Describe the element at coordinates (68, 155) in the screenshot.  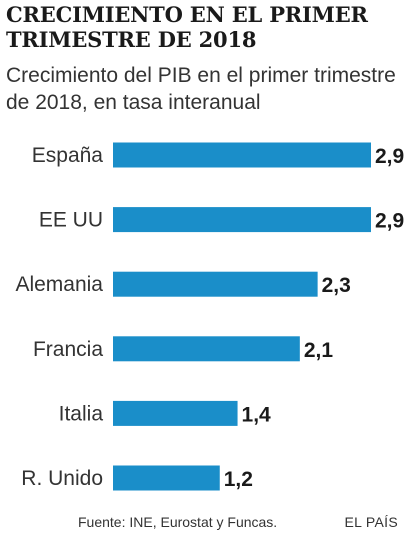
I see `category-label: España` at that location.